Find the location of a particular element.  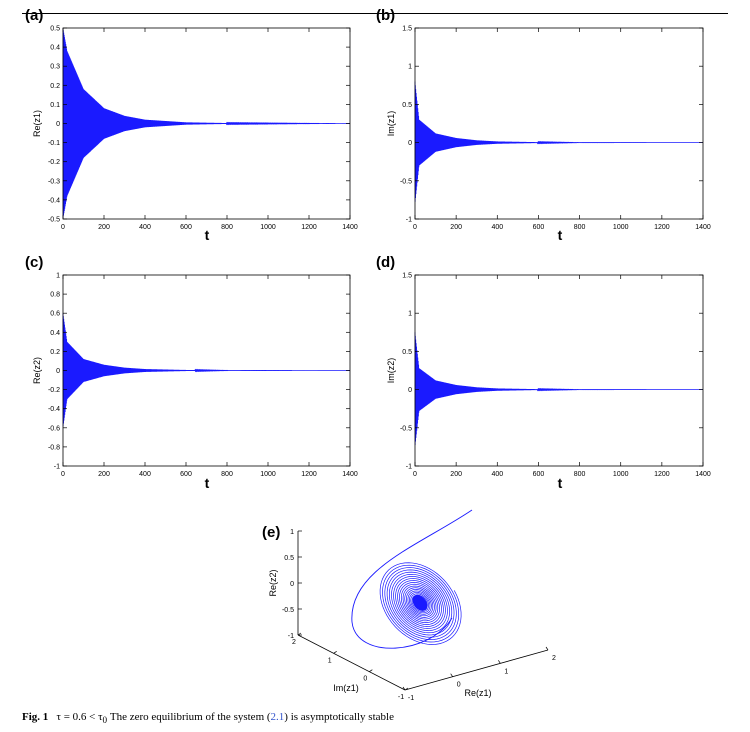

y-tick-label: -0.2 is located at coordinates (54, 390).